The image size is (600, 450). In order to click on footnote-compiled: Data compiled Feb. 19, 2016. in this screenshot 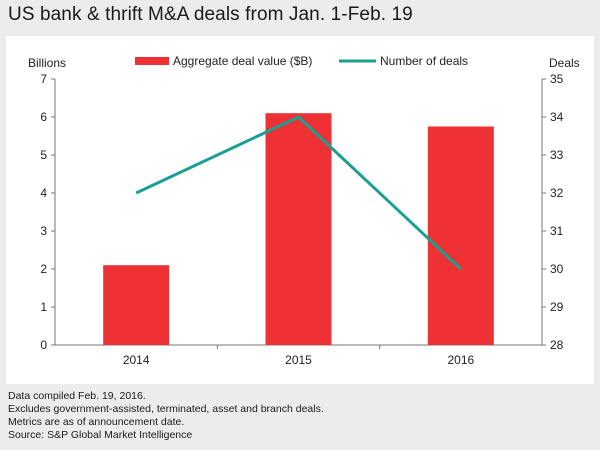, I will do `click(77, 396)`.